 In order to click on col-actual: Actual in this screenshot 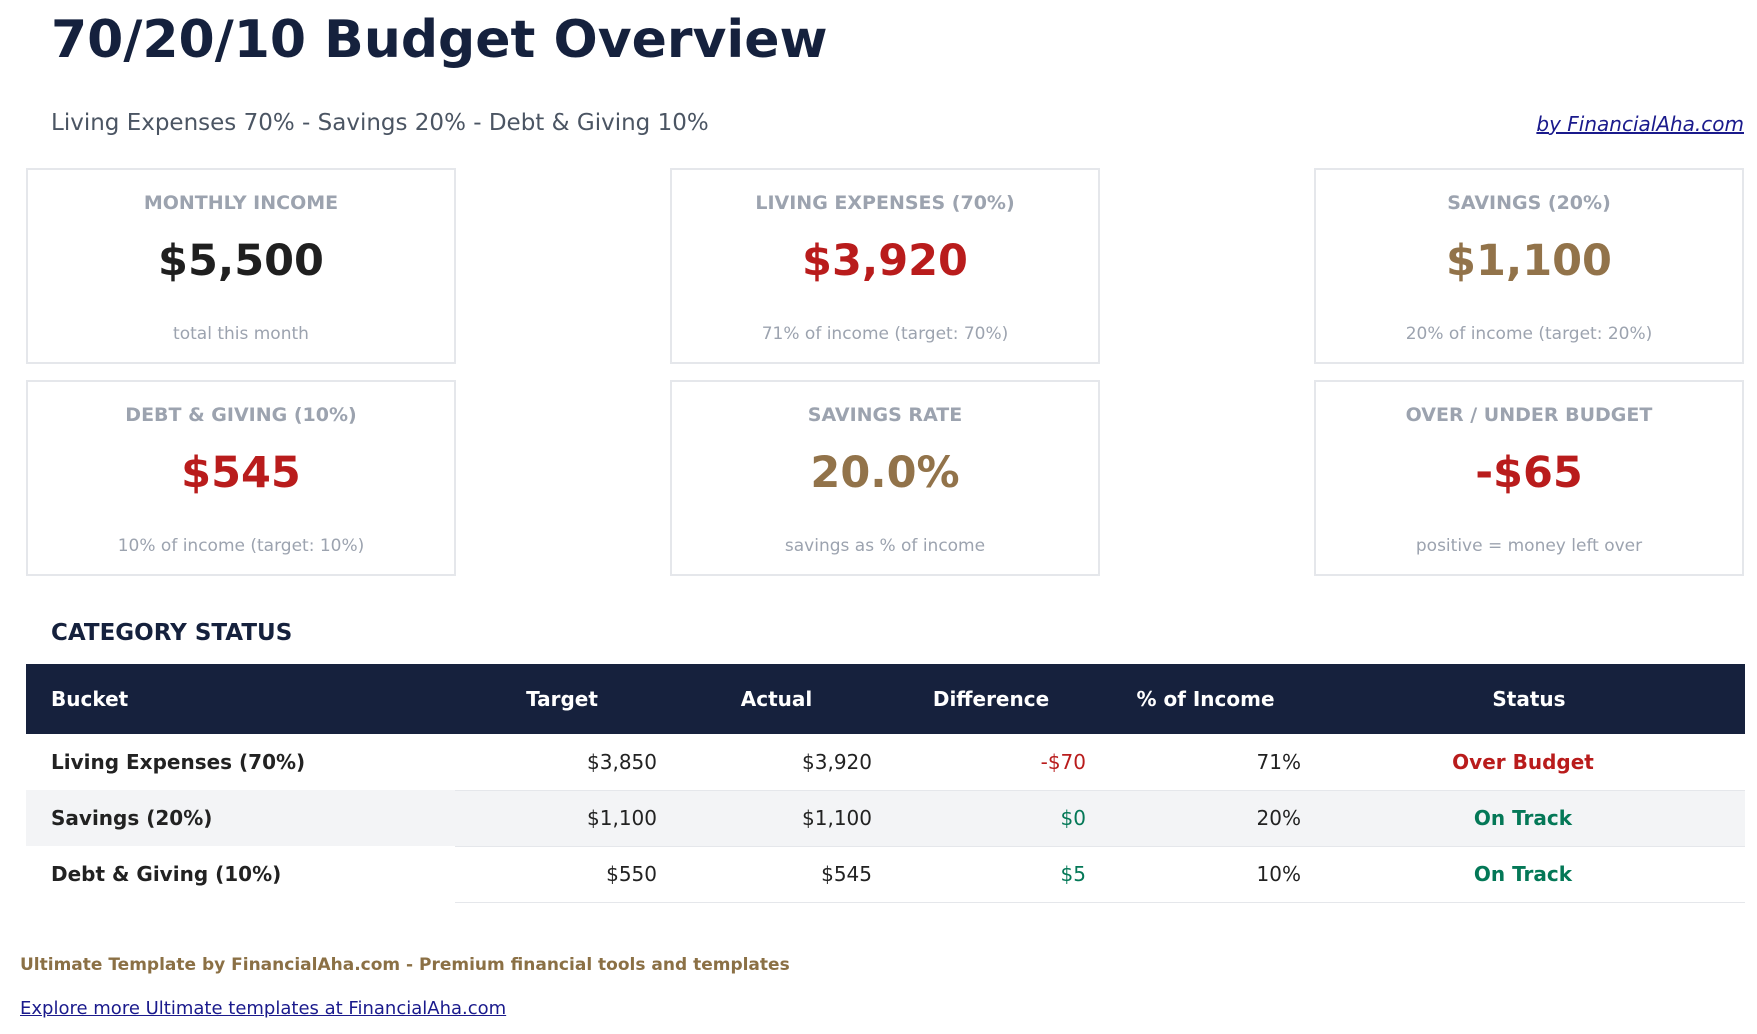, I will do `click(776, 699)`.